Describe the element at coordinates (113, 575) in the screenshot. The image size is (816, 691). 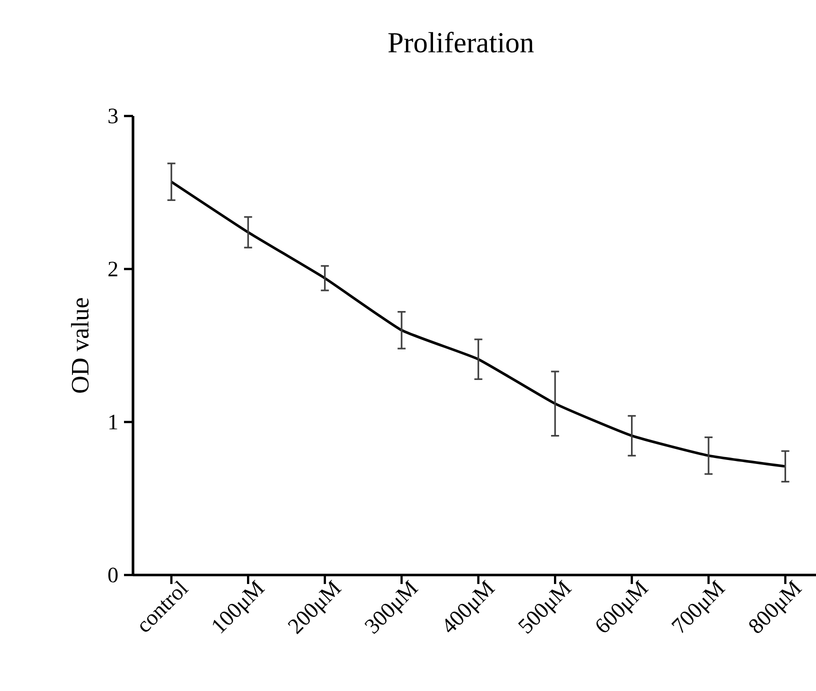
I see `y-tick-label: 0` at that location.